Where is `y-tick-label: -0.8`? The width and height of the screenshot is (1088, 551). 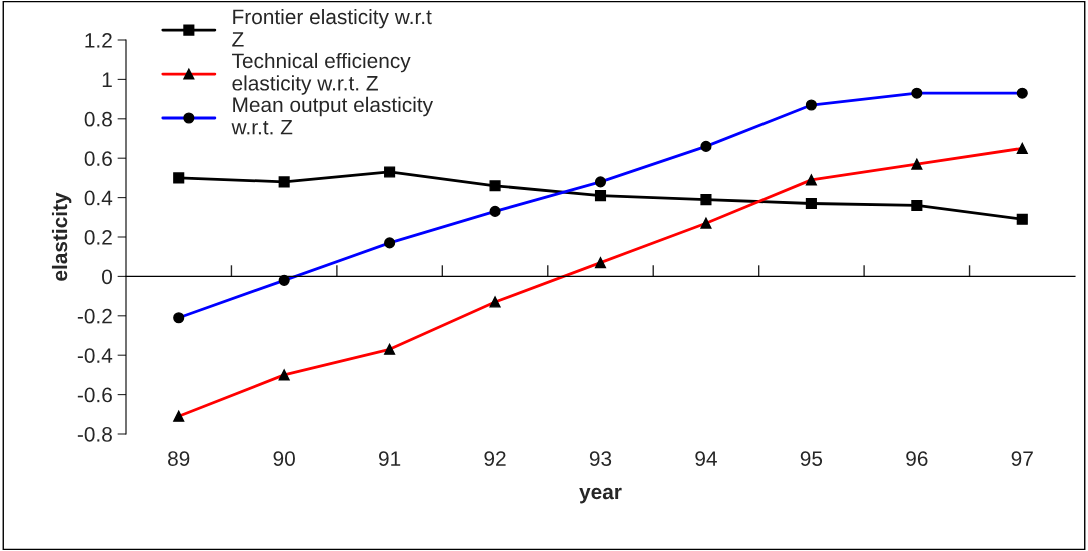
y-tick-label: -0.8 is located at coordinates (94, 434).